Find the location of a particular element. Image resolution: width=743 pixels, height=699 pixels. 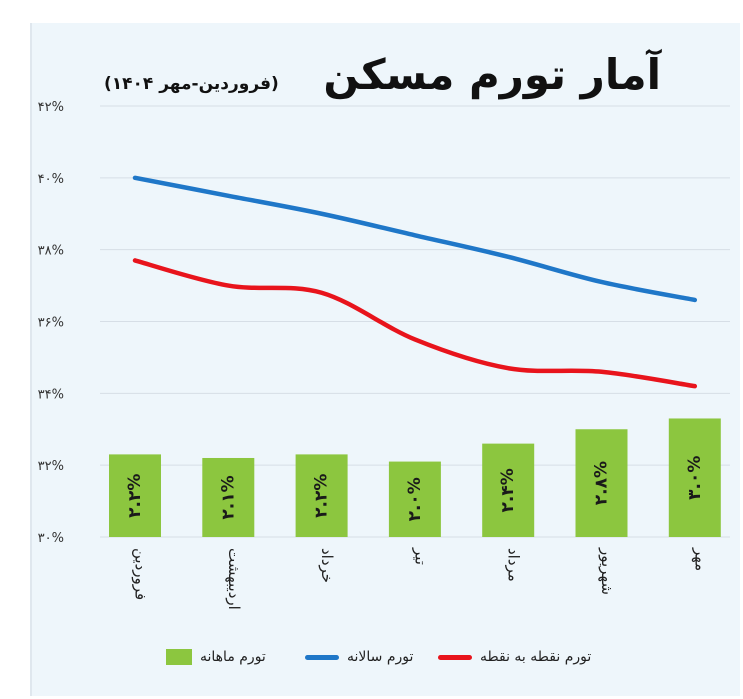

chart-subtitle: (فروردین-مهر ۱۴۰۴) is located at coordinates (191, 84).